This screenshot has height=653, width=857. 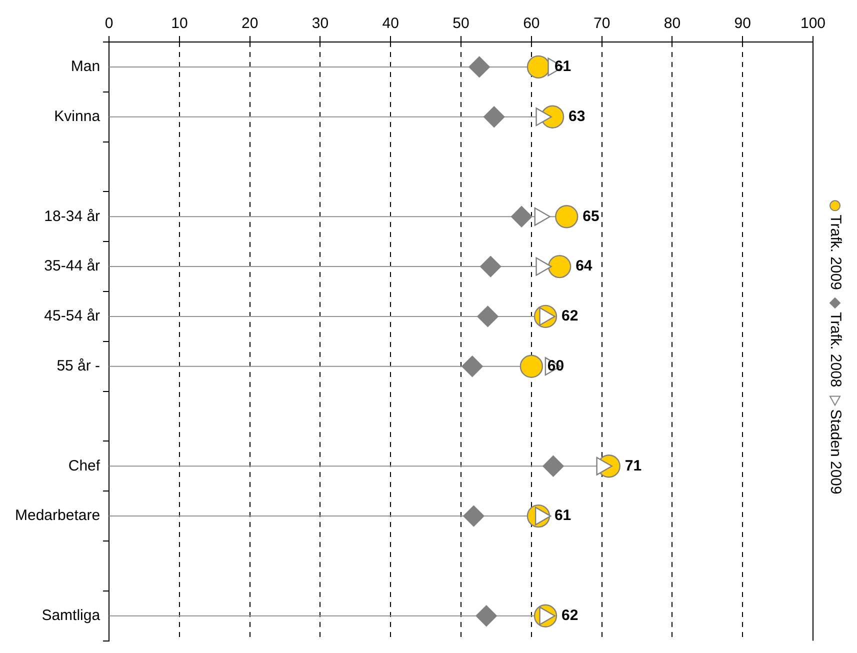 What do you see at coordinates (109, 23) in the screenshot?
I see `x-tick-label: 0` at bounding box center [109, 23].